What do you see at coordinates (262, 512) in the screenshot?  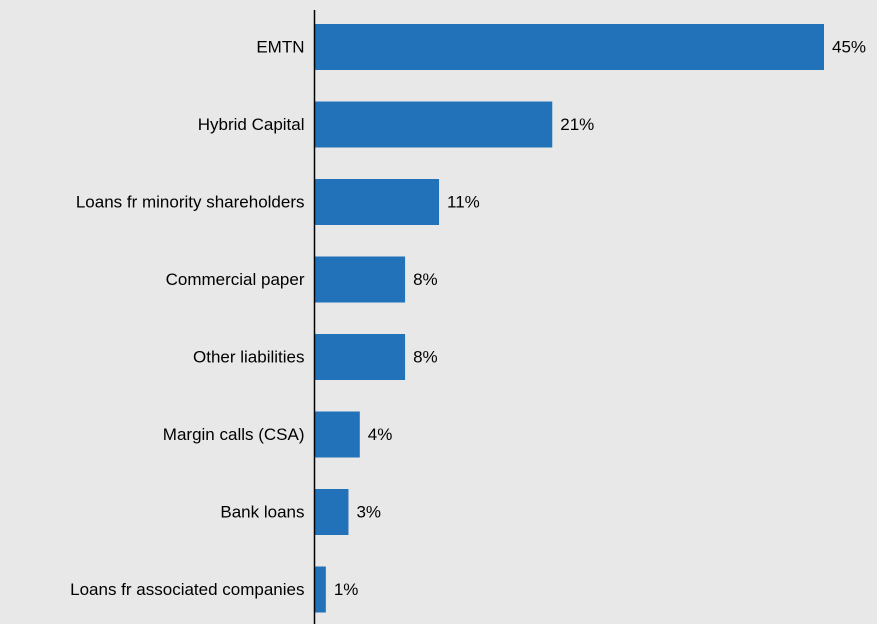 I see `category-label-6: Bank loans` at bounding box center [262, 512].